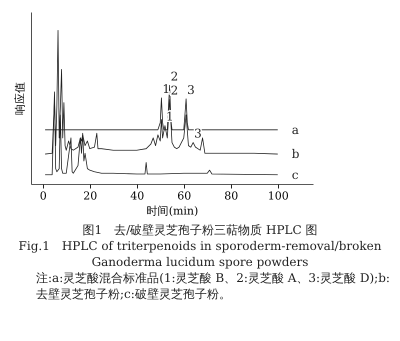 The height and width of the screenshot is (341, 400). What do you see at coordinates (200, 230) in the screenshot?
I see `text: 图1 去/破壁灵芝孢子粉三萜物质 HPLC 图` at bounding box center [200, 230].